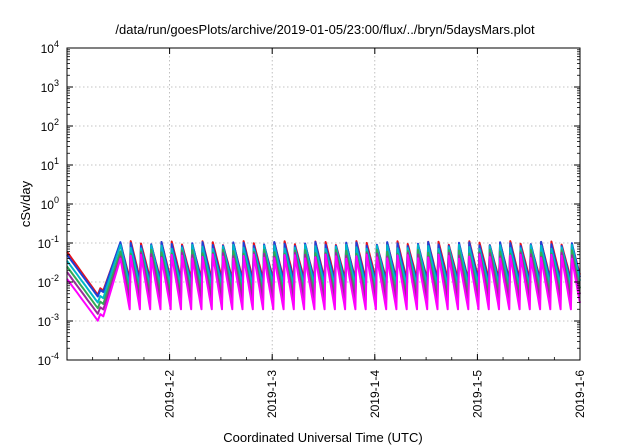 Image resolution: width=640 pixels, height=448 pixels. I want to click on series-layer, so click(323, 281).